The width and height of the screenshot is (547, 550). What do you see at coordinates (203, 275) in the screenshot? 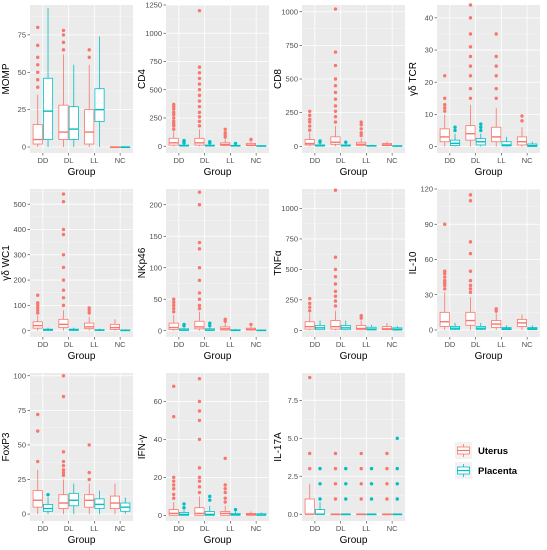
I see `panel-nkp46: 0 50 100 150 200 DD DL LL NC Group NKp46` at bounding box center [203, 275].